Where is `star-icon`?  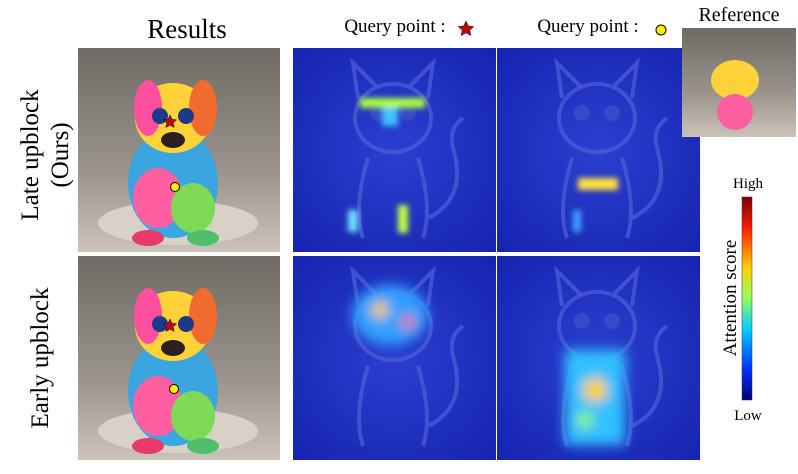
star-icon is located at coordinates (466, 28).